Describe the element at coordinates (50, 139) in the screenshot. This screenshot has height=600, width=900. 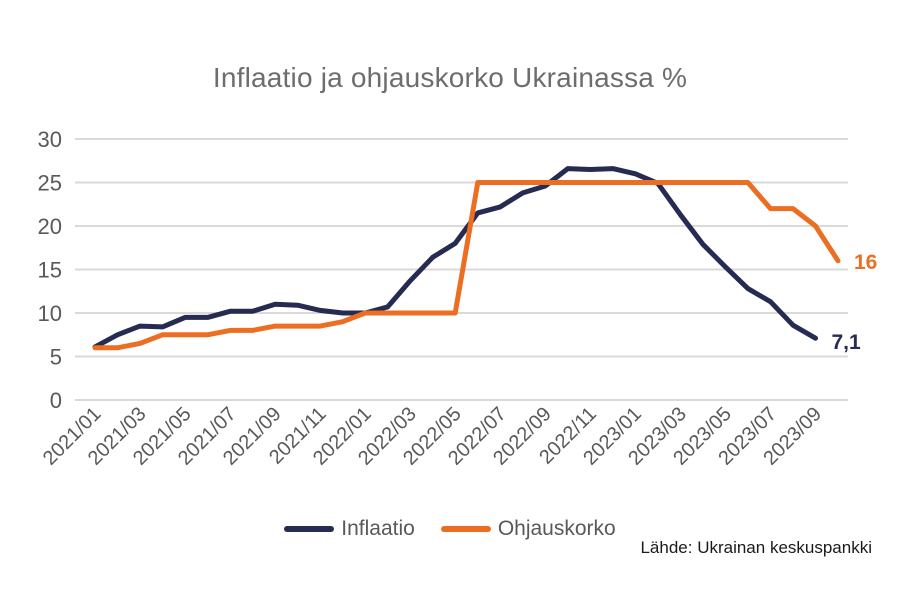
I see `y-tick-label: 30` at that location.